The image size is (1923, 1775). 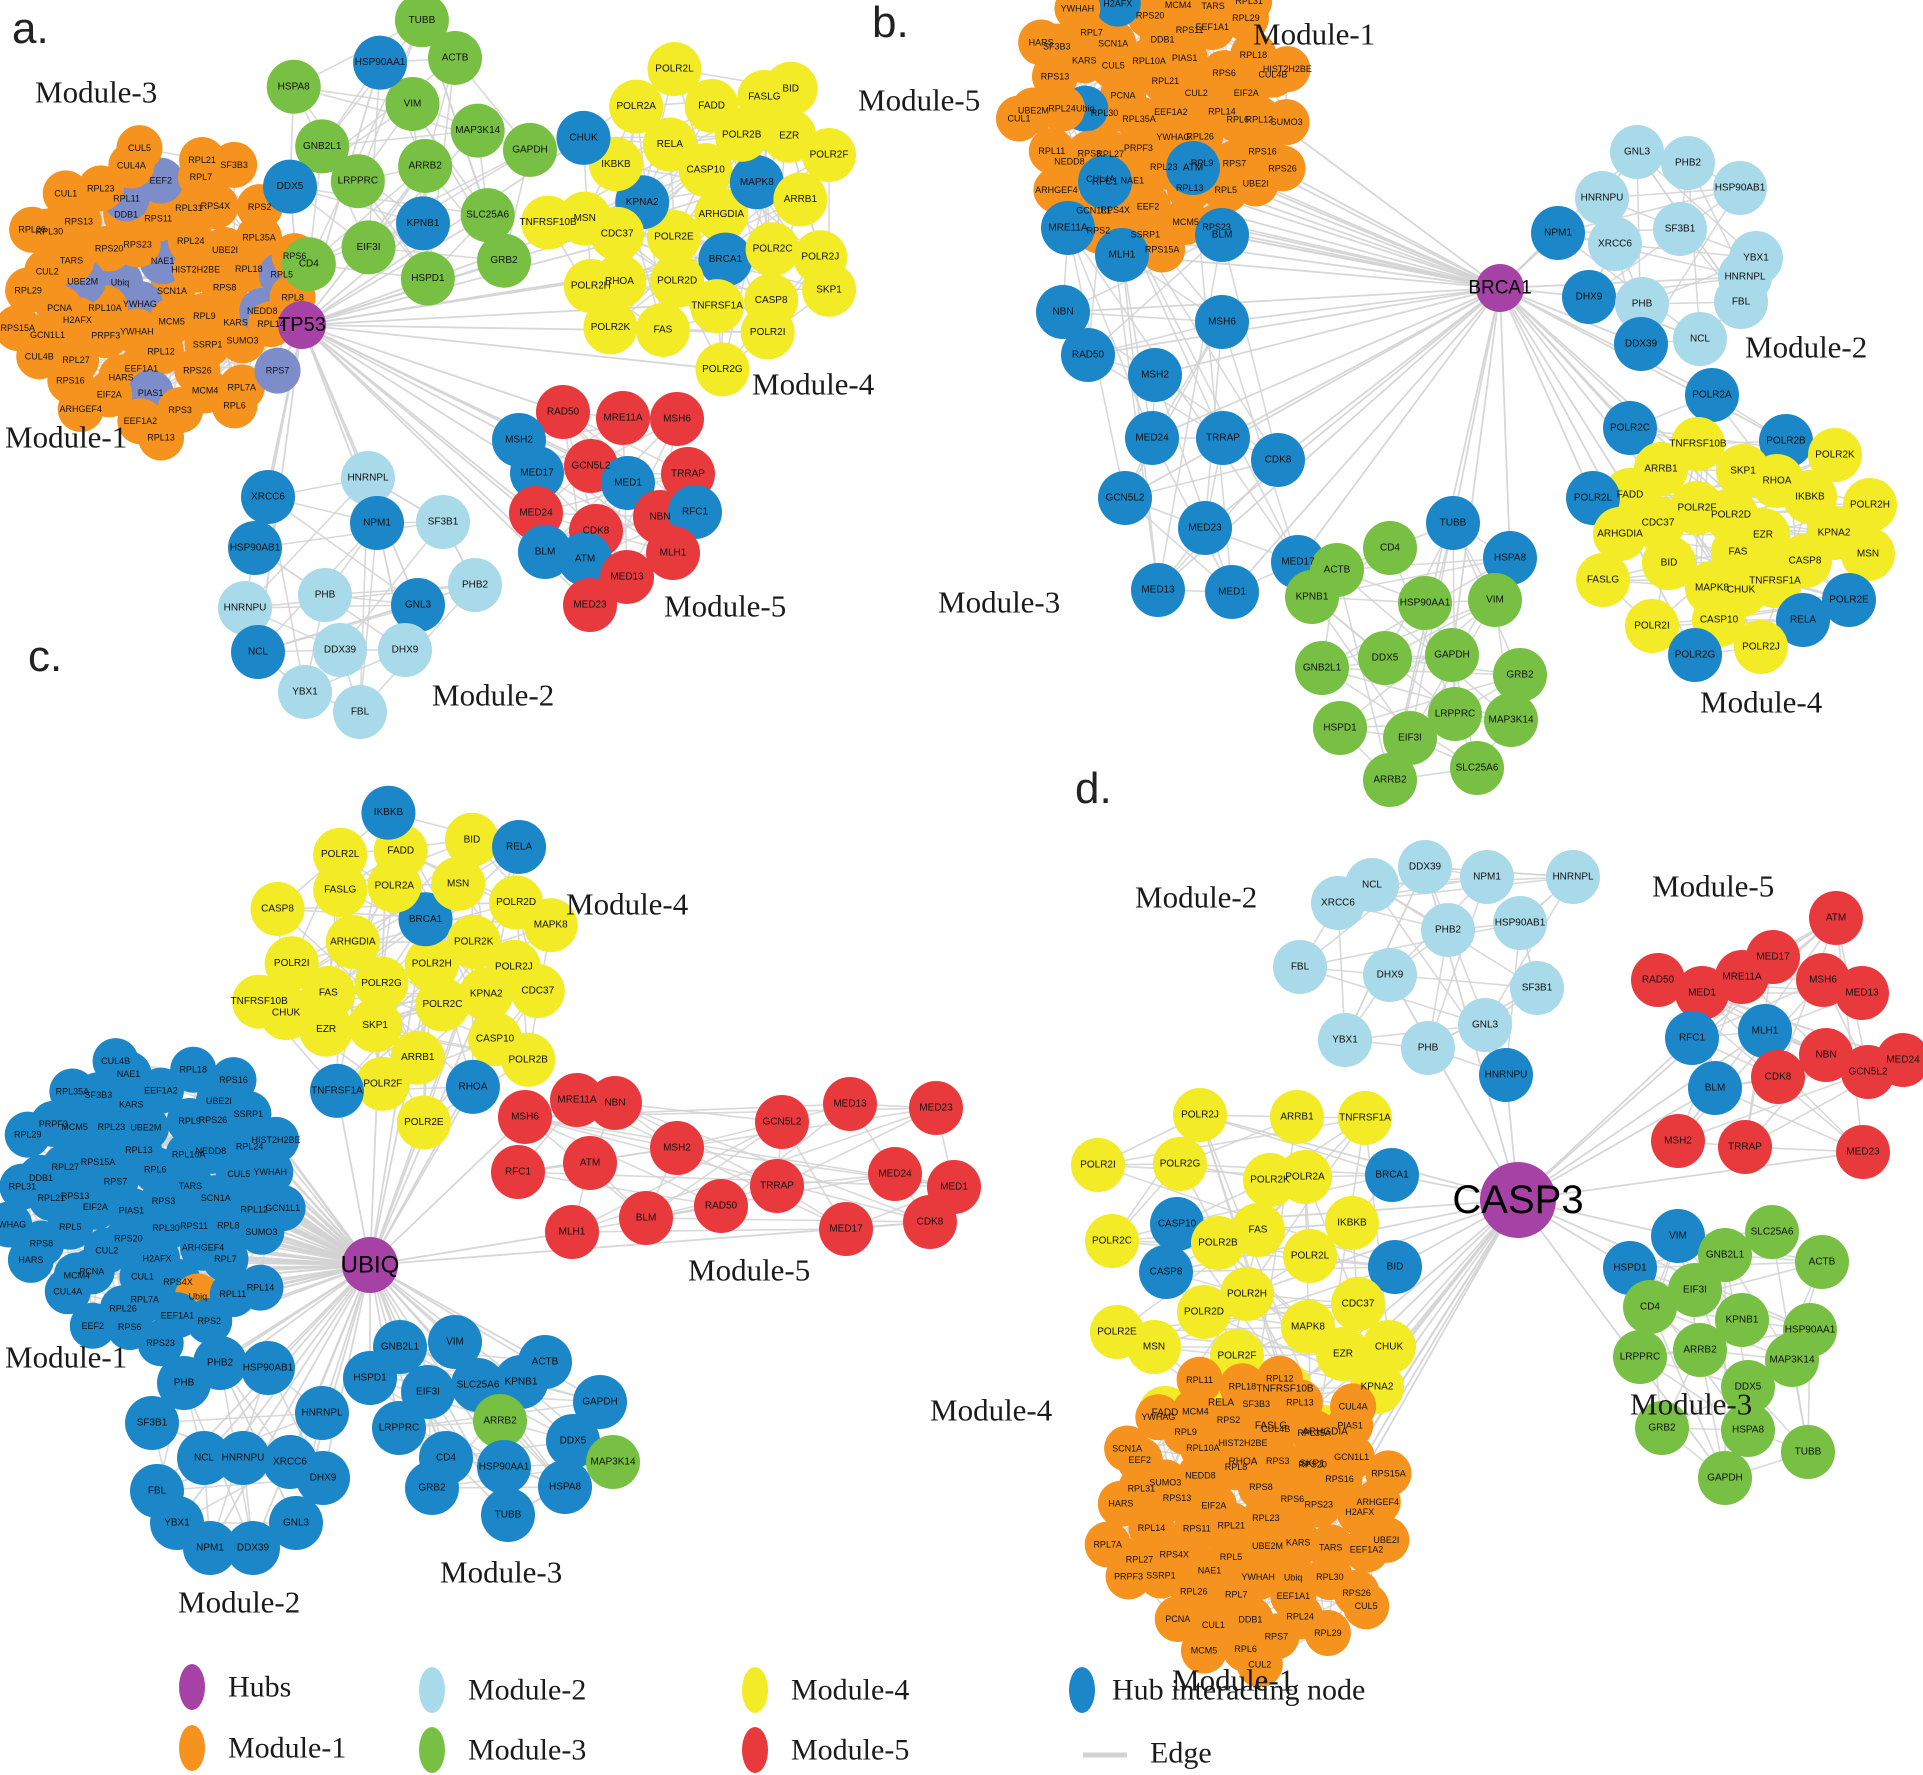 I want to click on legend-label: Module-5, so click(x=850, y=1750).